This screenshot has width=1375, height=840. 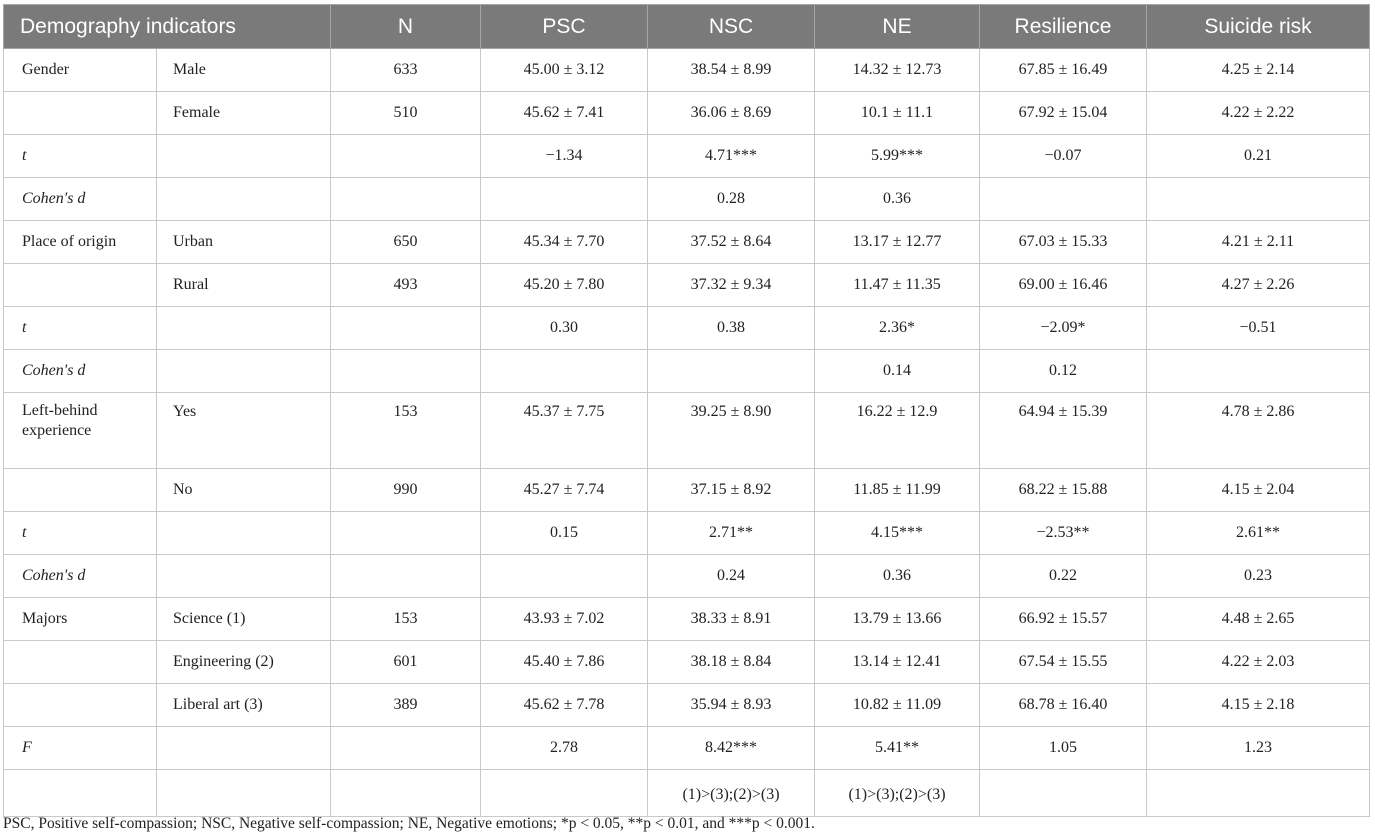 What do you see at coordinates (80, 430) in the screenshot?
I see `group-cell: Left-behind experience` at bounding box center [80, 430].